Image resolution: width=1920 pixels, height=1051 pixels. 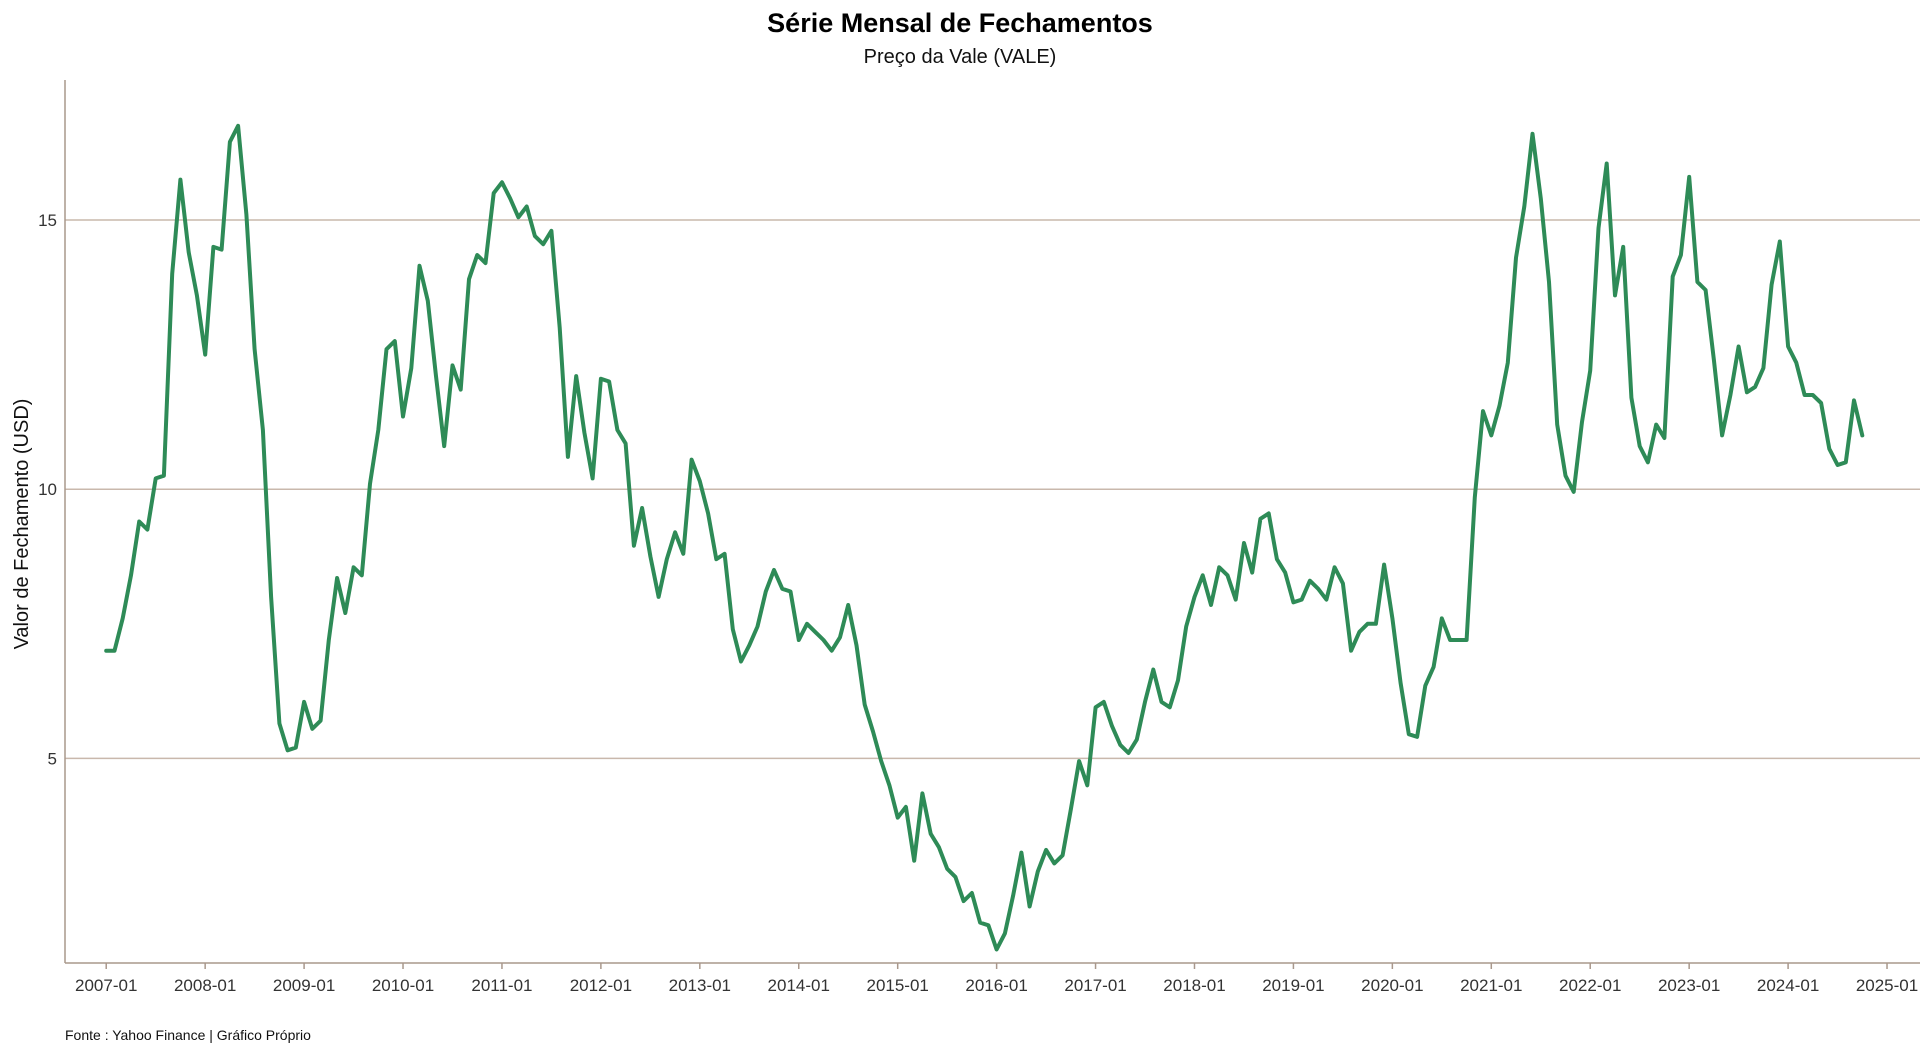 I want to click on y-tick-label: 5, so click(x=52, y=758).